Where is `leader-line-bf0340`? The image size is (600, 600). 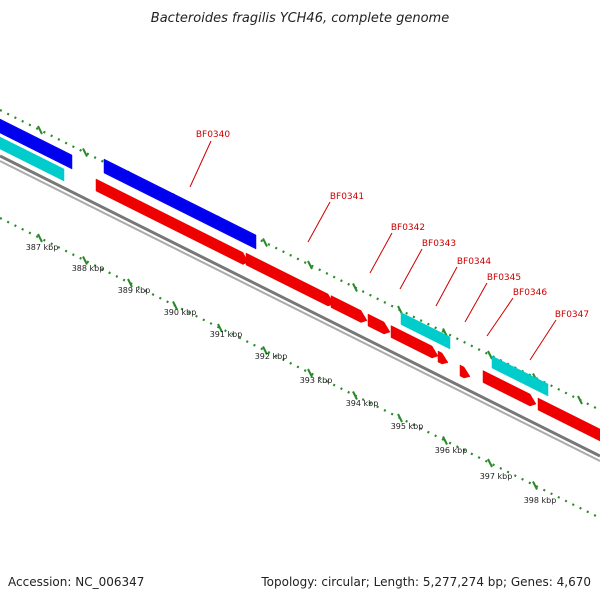
leader-line-bf0340 is located at coordinates (200, 164).